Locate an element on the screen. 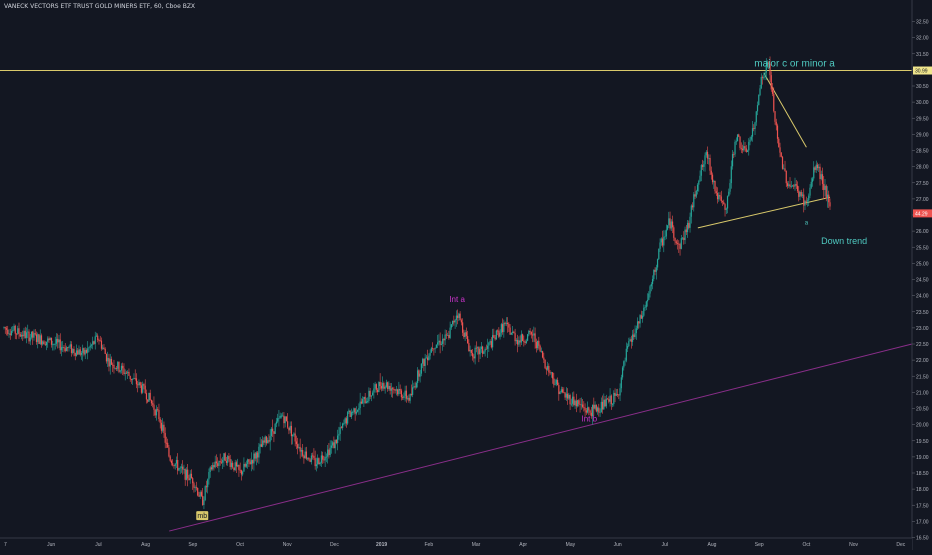 This screenshot has height=555, width=932. price-tick-label: 21.50 is located at coordinates (922, 377).